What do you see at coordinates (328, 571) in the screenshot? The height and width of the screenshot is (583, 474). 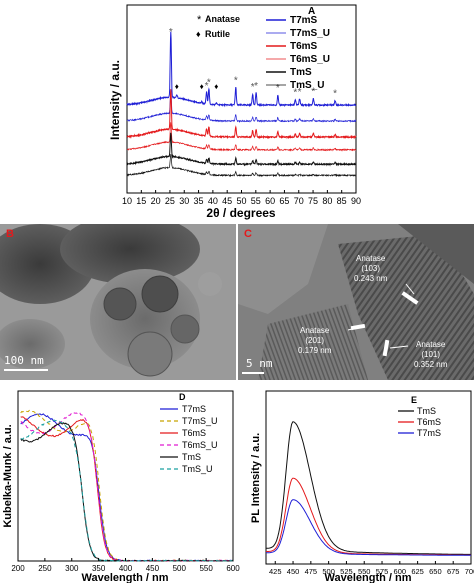 I see `pl-x-tick-label: 500` at bounding box center [328, 571].